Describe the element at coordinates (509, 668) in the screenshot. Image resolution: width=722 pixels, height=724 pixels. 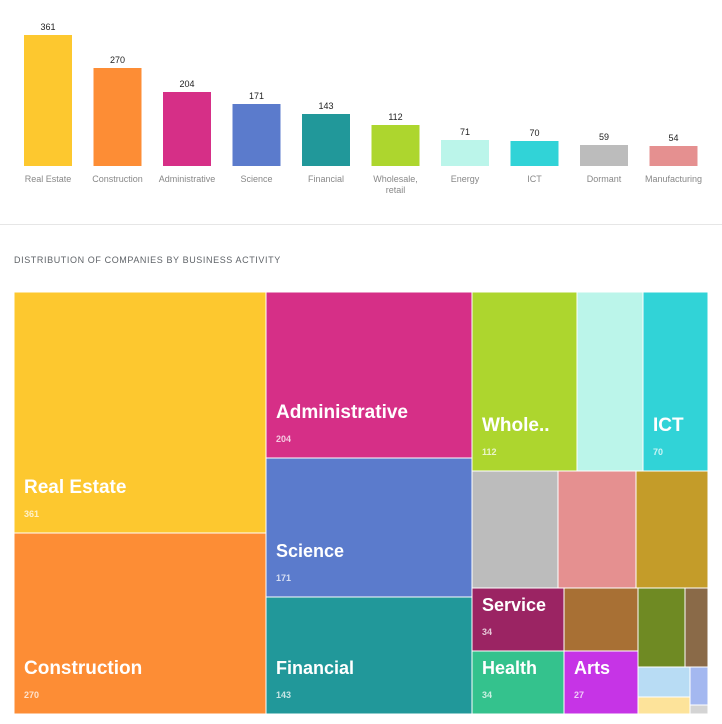
I see `treemap-label-health: Health` at that location.